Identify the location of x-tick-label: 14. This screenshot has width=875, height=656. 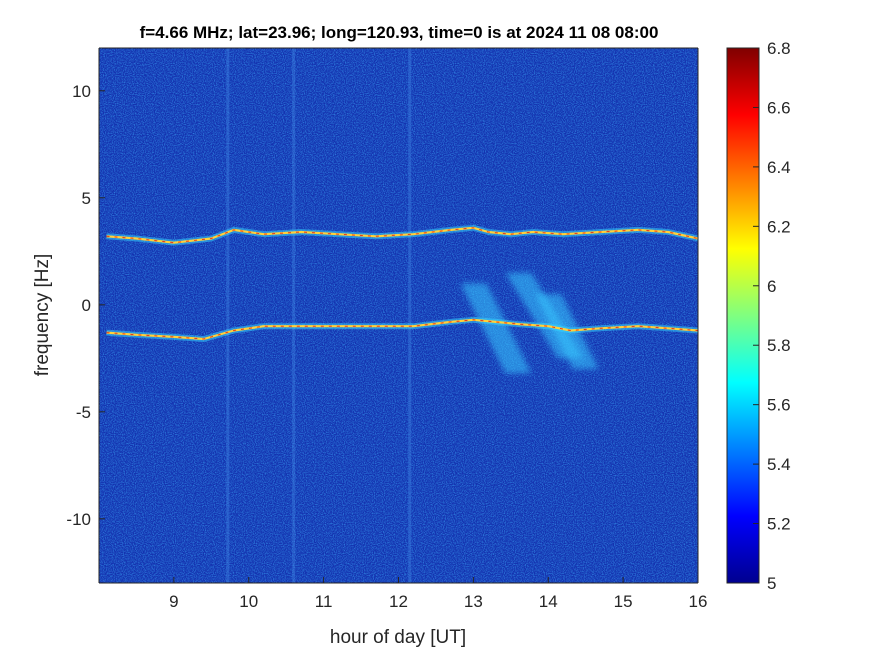
(548, 601).